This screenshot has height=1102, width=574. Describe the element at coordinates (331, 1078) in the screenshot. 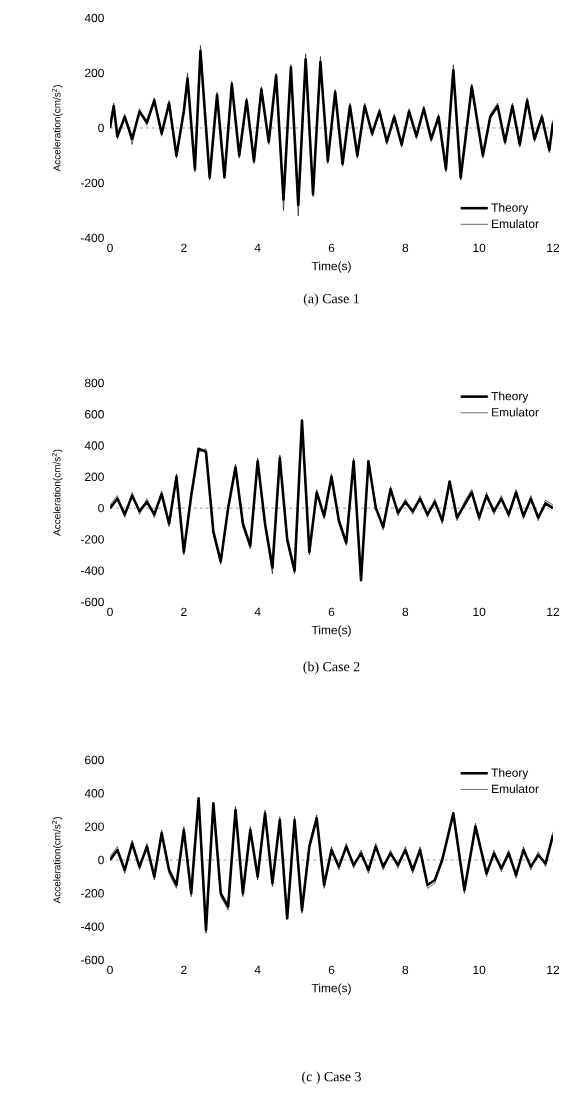

I see `text: (c ) Case 3` at that location.